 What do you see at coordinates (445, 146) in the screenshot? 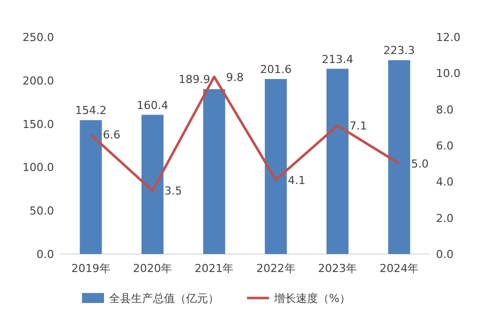
I see `y2-tick-label: 6.0` at bounding box center [445, 146].